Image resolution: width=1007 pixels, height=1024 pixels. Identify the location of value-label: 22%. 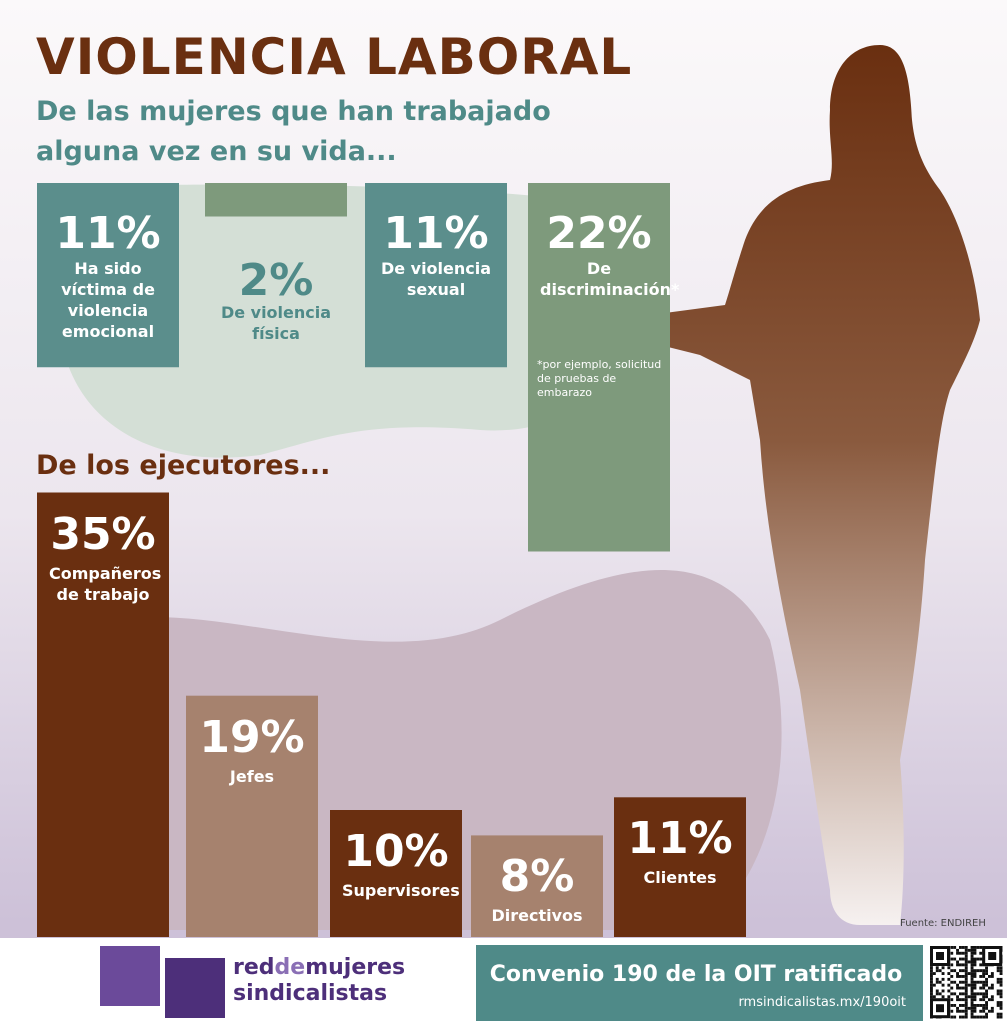
(599, 233).